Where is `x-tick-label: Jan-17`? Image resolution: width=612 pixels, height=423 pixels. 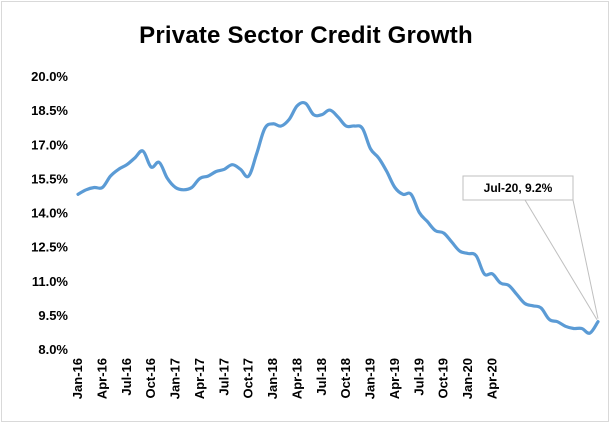
x-tick-label: Jan-17 is located at coordinates (175, 378).